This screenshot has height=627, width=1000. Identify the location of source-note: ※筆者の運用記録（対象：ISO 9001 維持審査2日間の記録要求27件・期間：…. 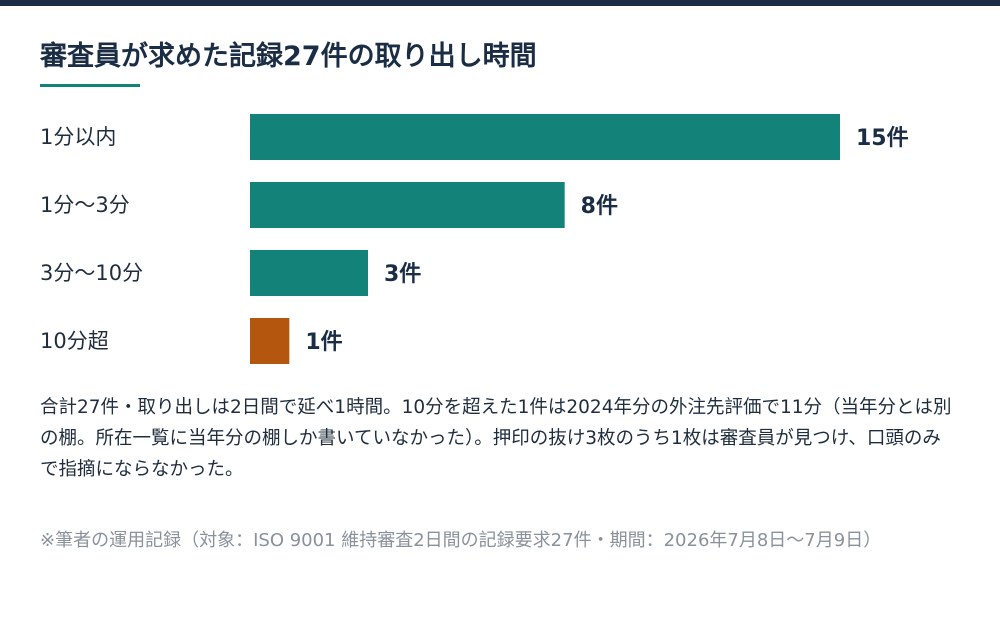
(461, 540).